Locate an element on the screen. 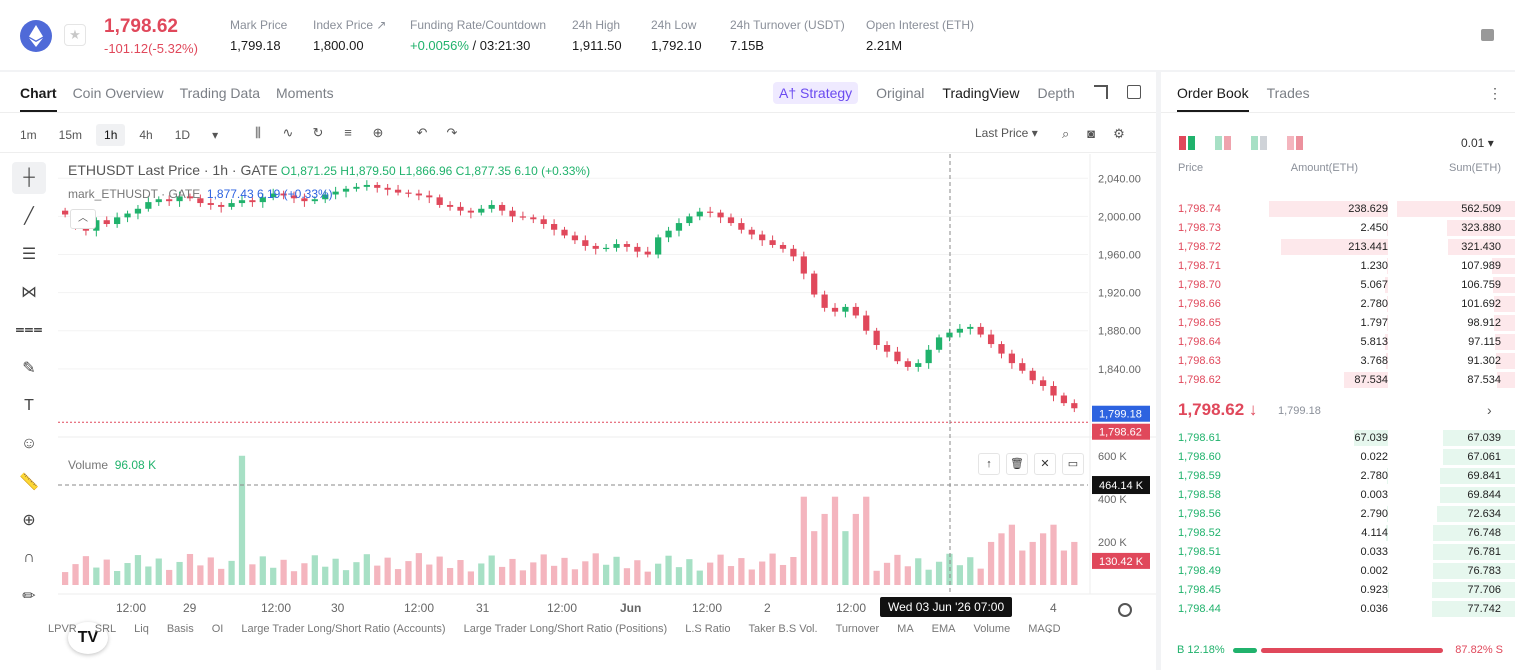 The height and width of the screenshot is (670, 1515). indicator-macd: MACD is located at coordinates (1044, 629).